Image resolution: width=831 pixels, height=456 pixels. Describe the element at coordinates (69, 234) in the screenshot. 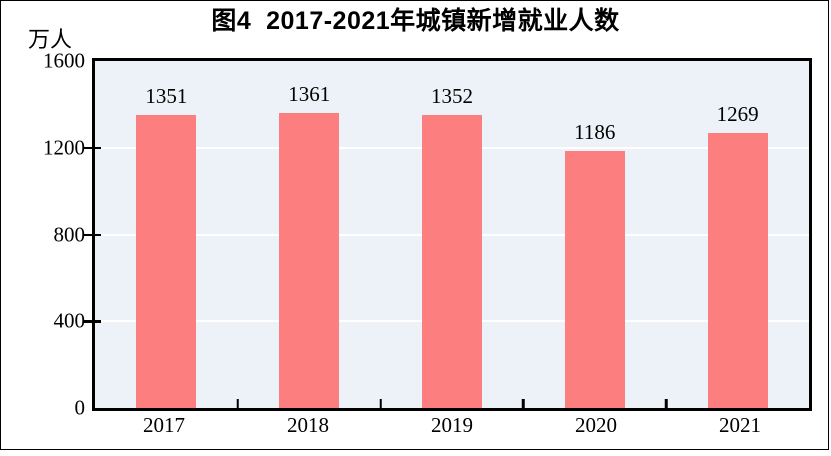

I see `y-tick-label: 800` at that location.